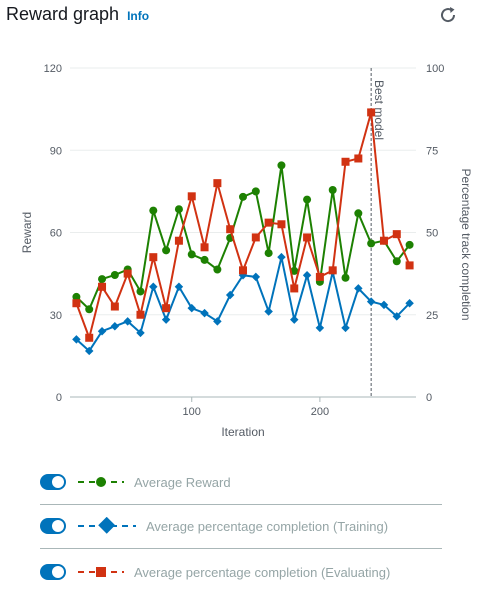  I want to click on y2-tick-label: 75, so click(432, 151).